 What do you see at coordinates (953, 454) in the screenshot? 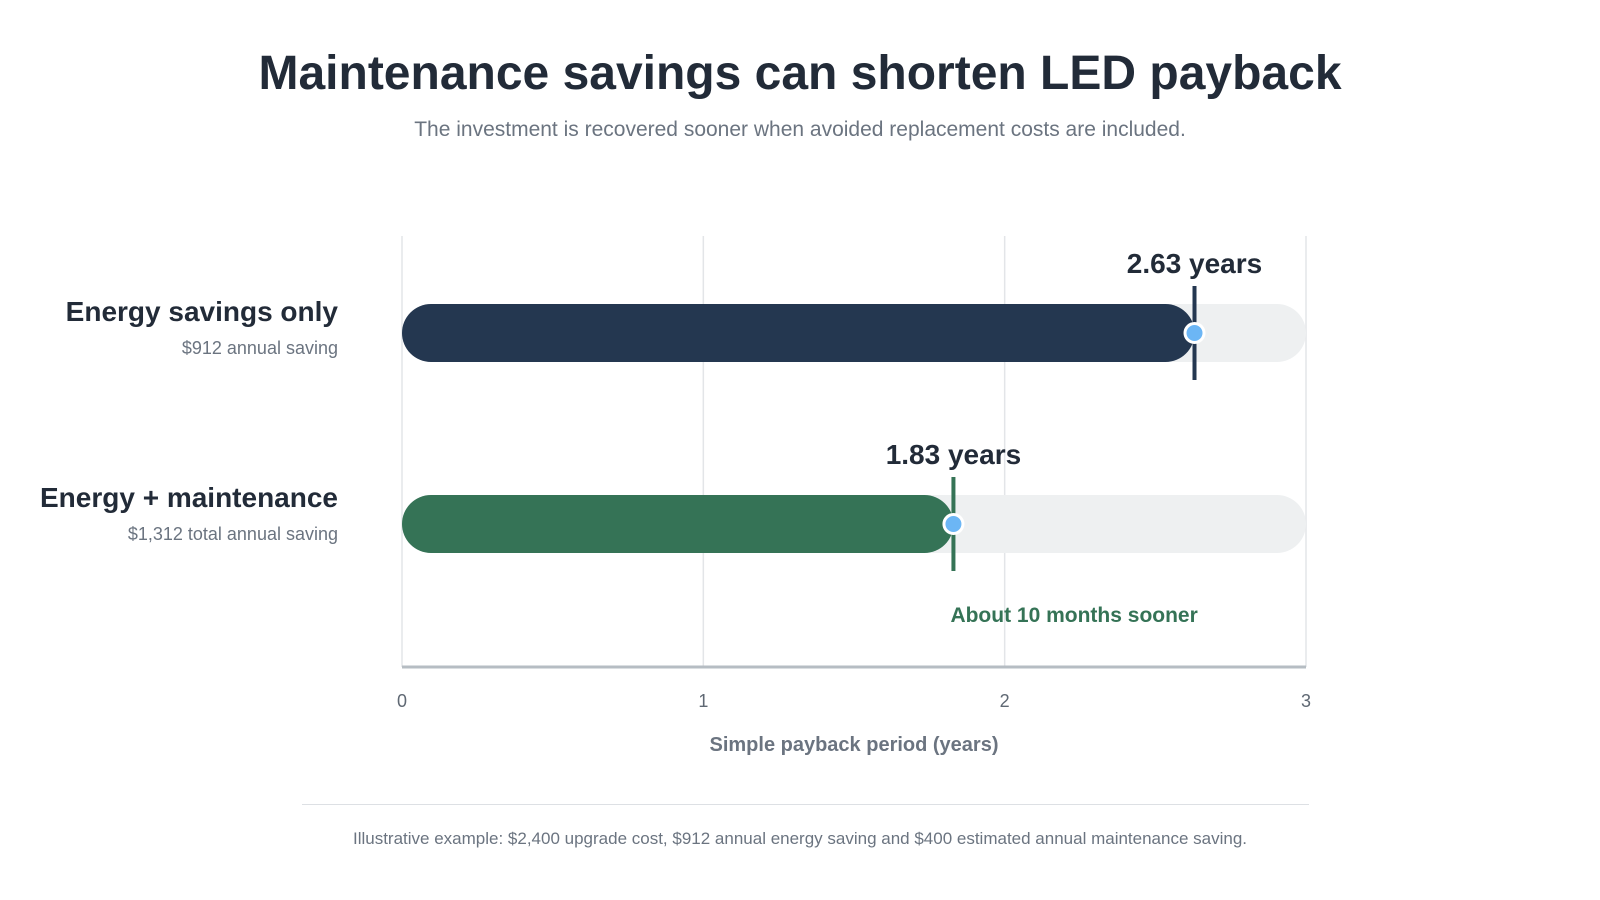
I see `value-label-1: 1.83 years` at bounding box center [953, 454].